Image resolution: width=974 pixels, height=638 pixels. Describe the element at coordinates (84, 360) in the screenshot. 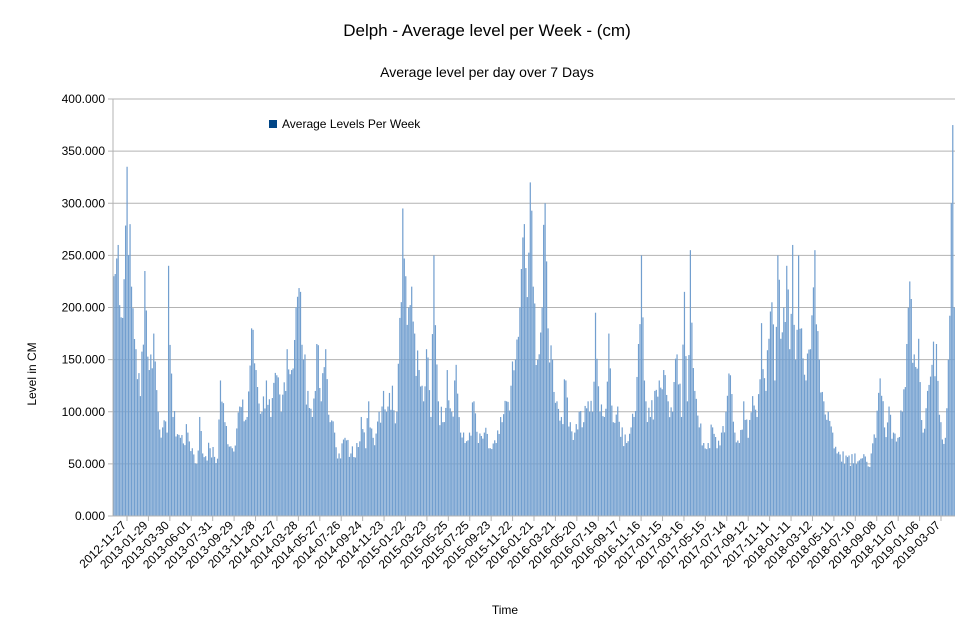

I see `y-tick-label: 150.000` at that location.